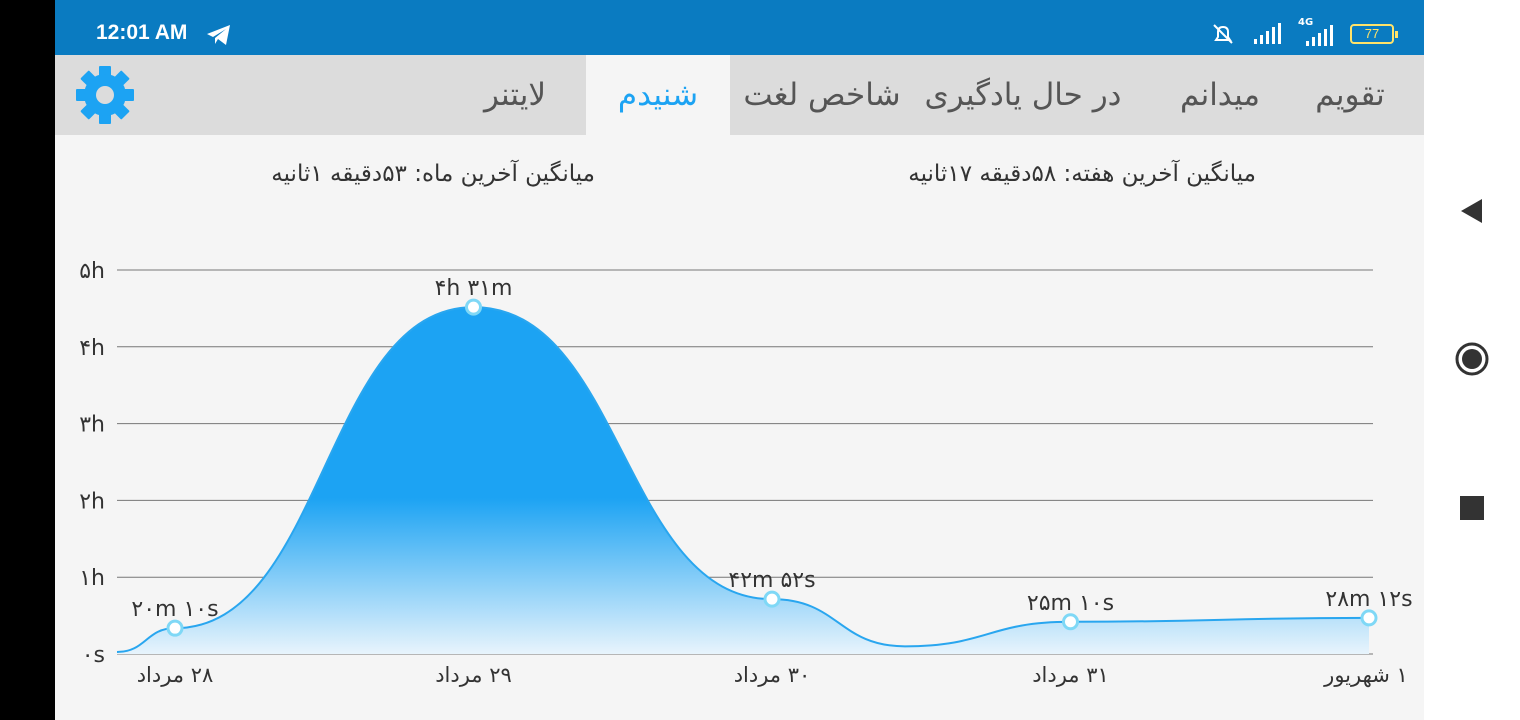 The height and width of the screenshot is (720, 1520). What do you see at coordinates (1472, 211) in the screenshot?
I see `back-icon` at bounding box center [1472, 211].